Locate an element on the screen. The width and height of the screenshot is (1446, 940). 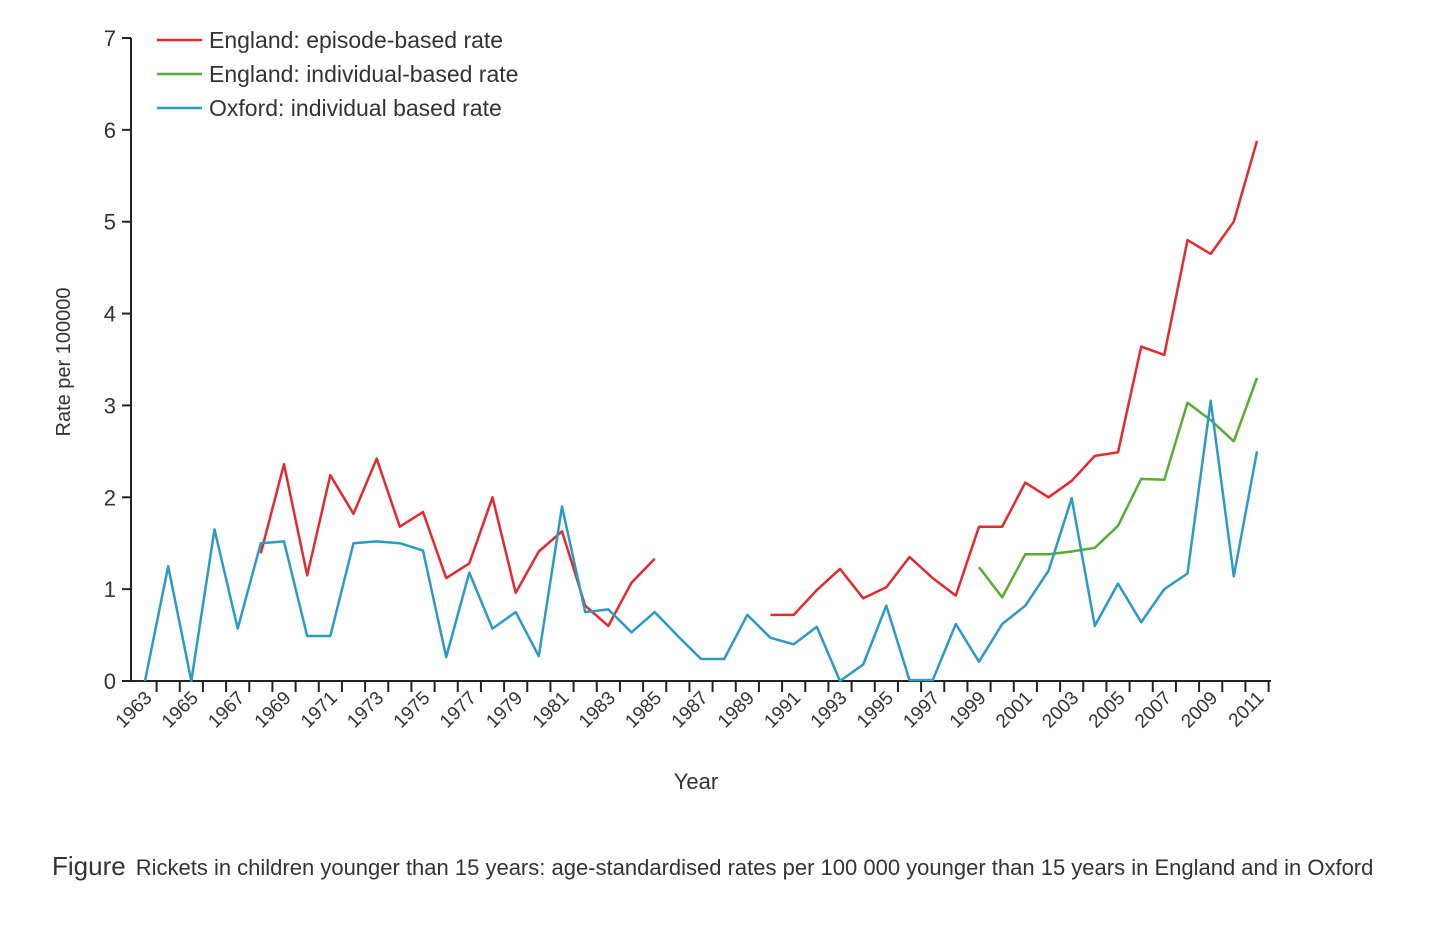
x-tick-label: 1973 is located at coordinates (365, 710).